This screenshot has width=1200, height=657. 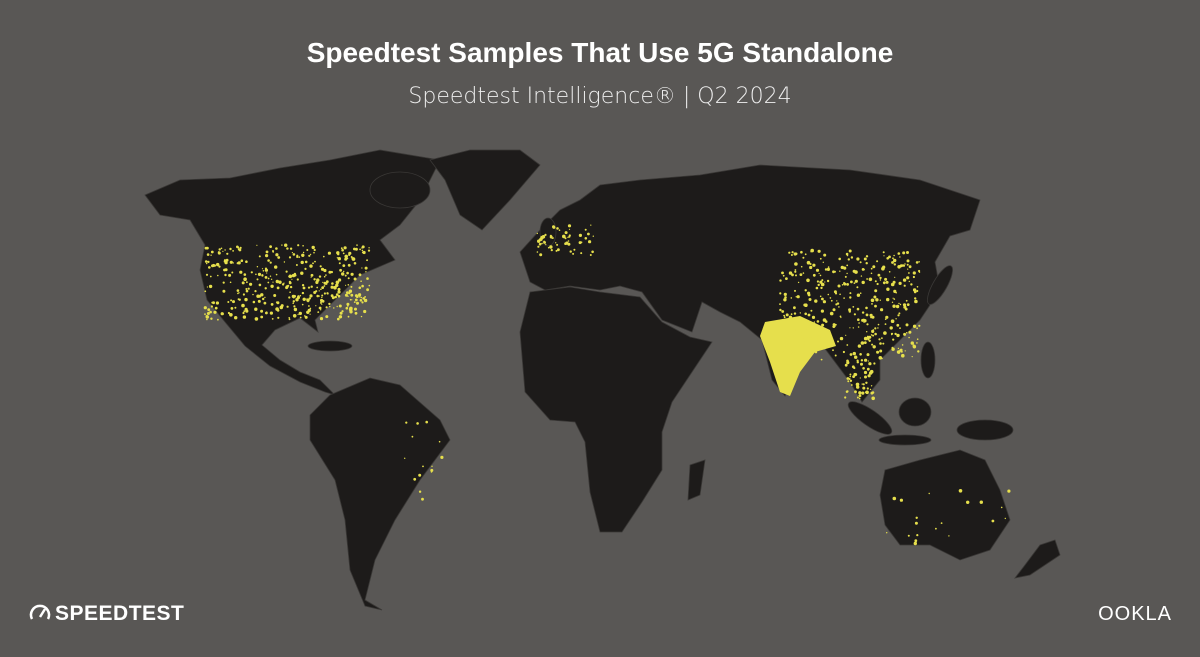 What do you see at coordinates (945, 505) in the screenshot?
I see `australia` at bounding box center [945, 505].